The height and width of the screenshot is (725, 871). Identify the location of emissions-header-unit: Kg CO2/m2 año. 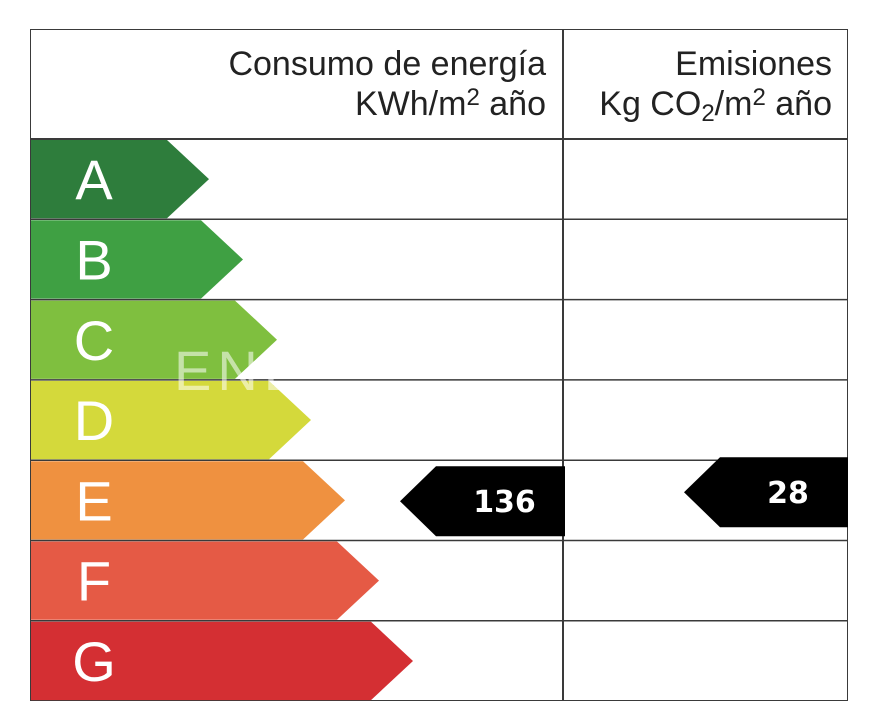
(715, 105).